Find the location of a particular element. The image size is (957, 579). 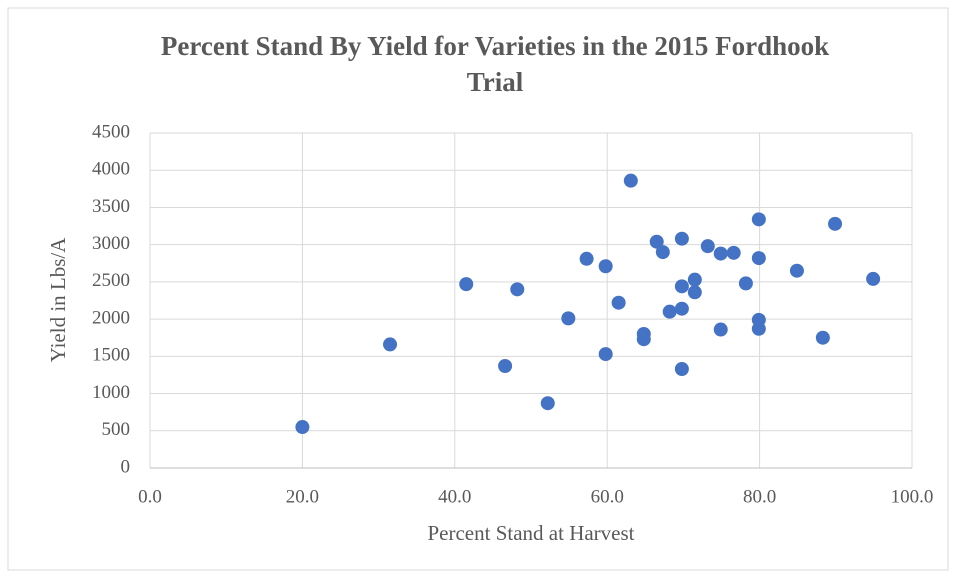

x-tick-label: 100.0 is located at coordinates (912, 496).